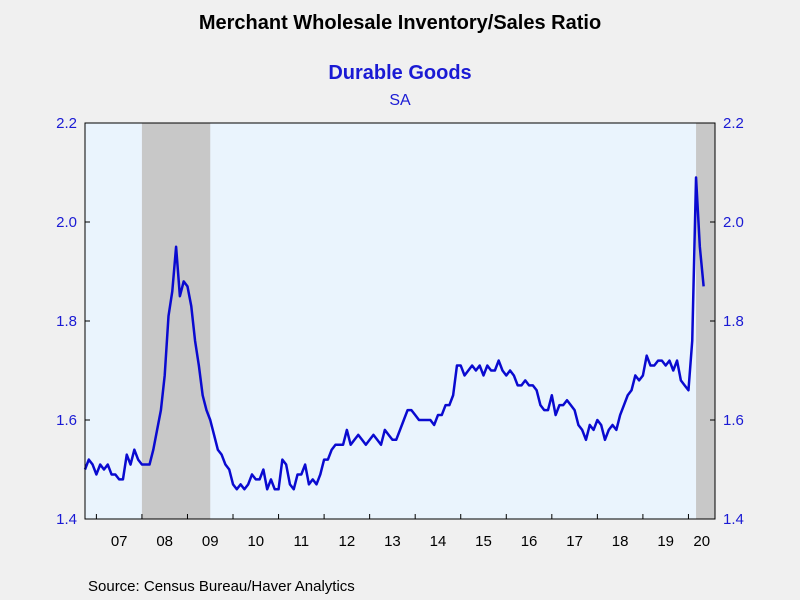 This screenshot has height=600, width=800. Describe the element at coordinates (733, 123) in the screenshot. I see `y-tick-label-right: 2.2` at that location.